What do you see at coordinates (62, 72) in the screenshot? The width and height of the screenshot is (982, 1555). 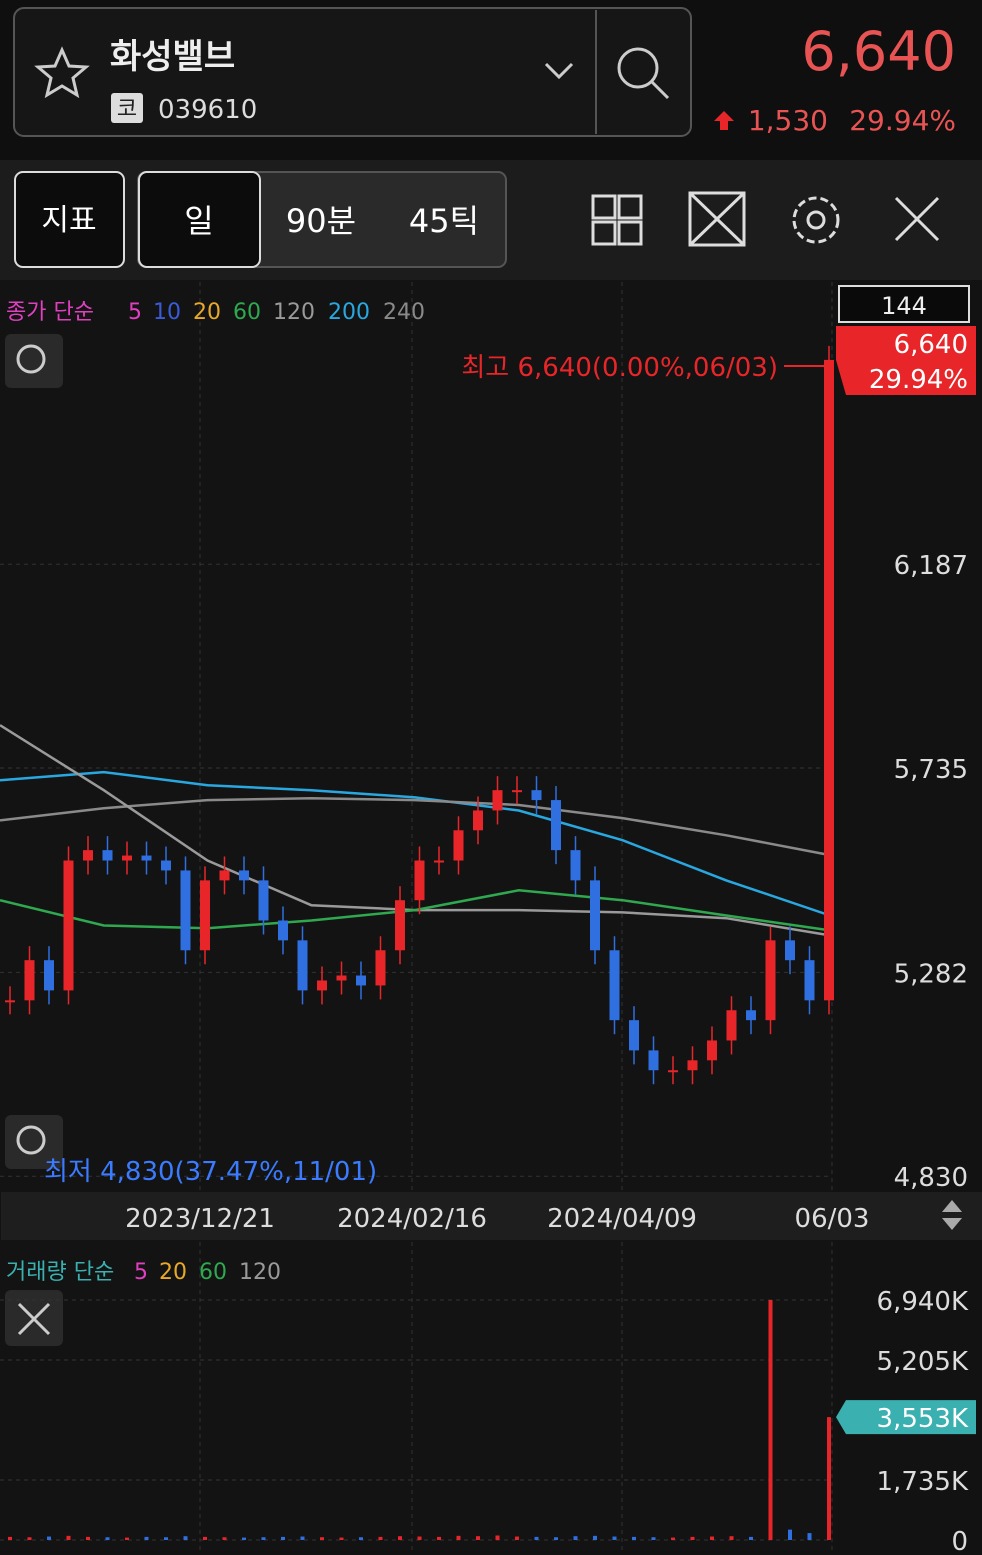 I see `favorite-star` at bounding box center [62, 72].